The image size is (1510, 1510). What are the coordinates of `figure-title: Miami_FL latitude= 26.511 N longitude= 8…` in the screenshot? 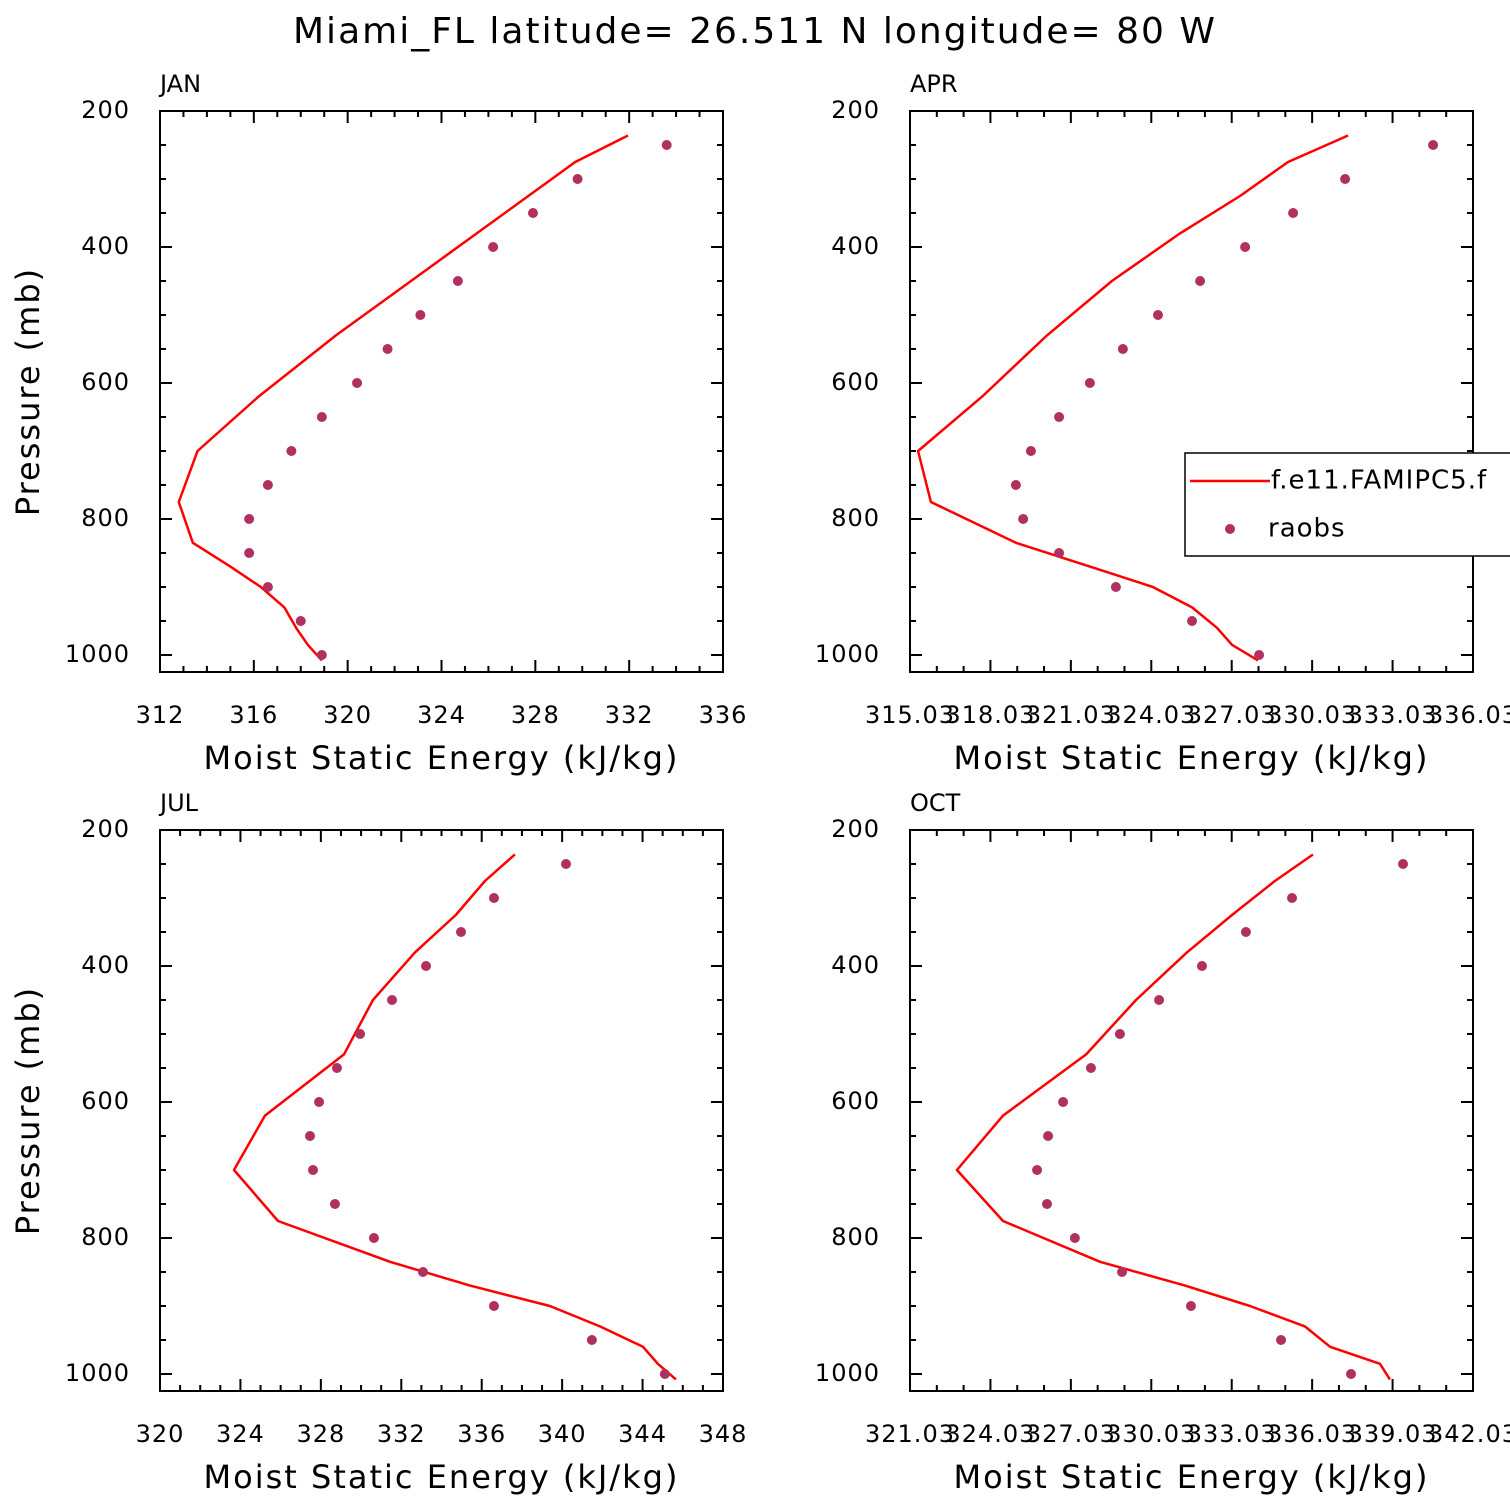 It's located at (755, 31).